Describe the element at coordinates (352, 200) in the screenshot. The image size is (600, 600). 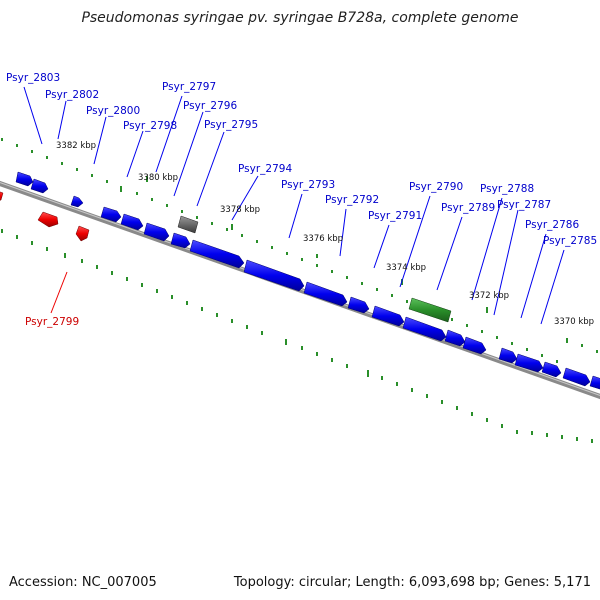
I see `gene-label: Psyr_2792` at that location.